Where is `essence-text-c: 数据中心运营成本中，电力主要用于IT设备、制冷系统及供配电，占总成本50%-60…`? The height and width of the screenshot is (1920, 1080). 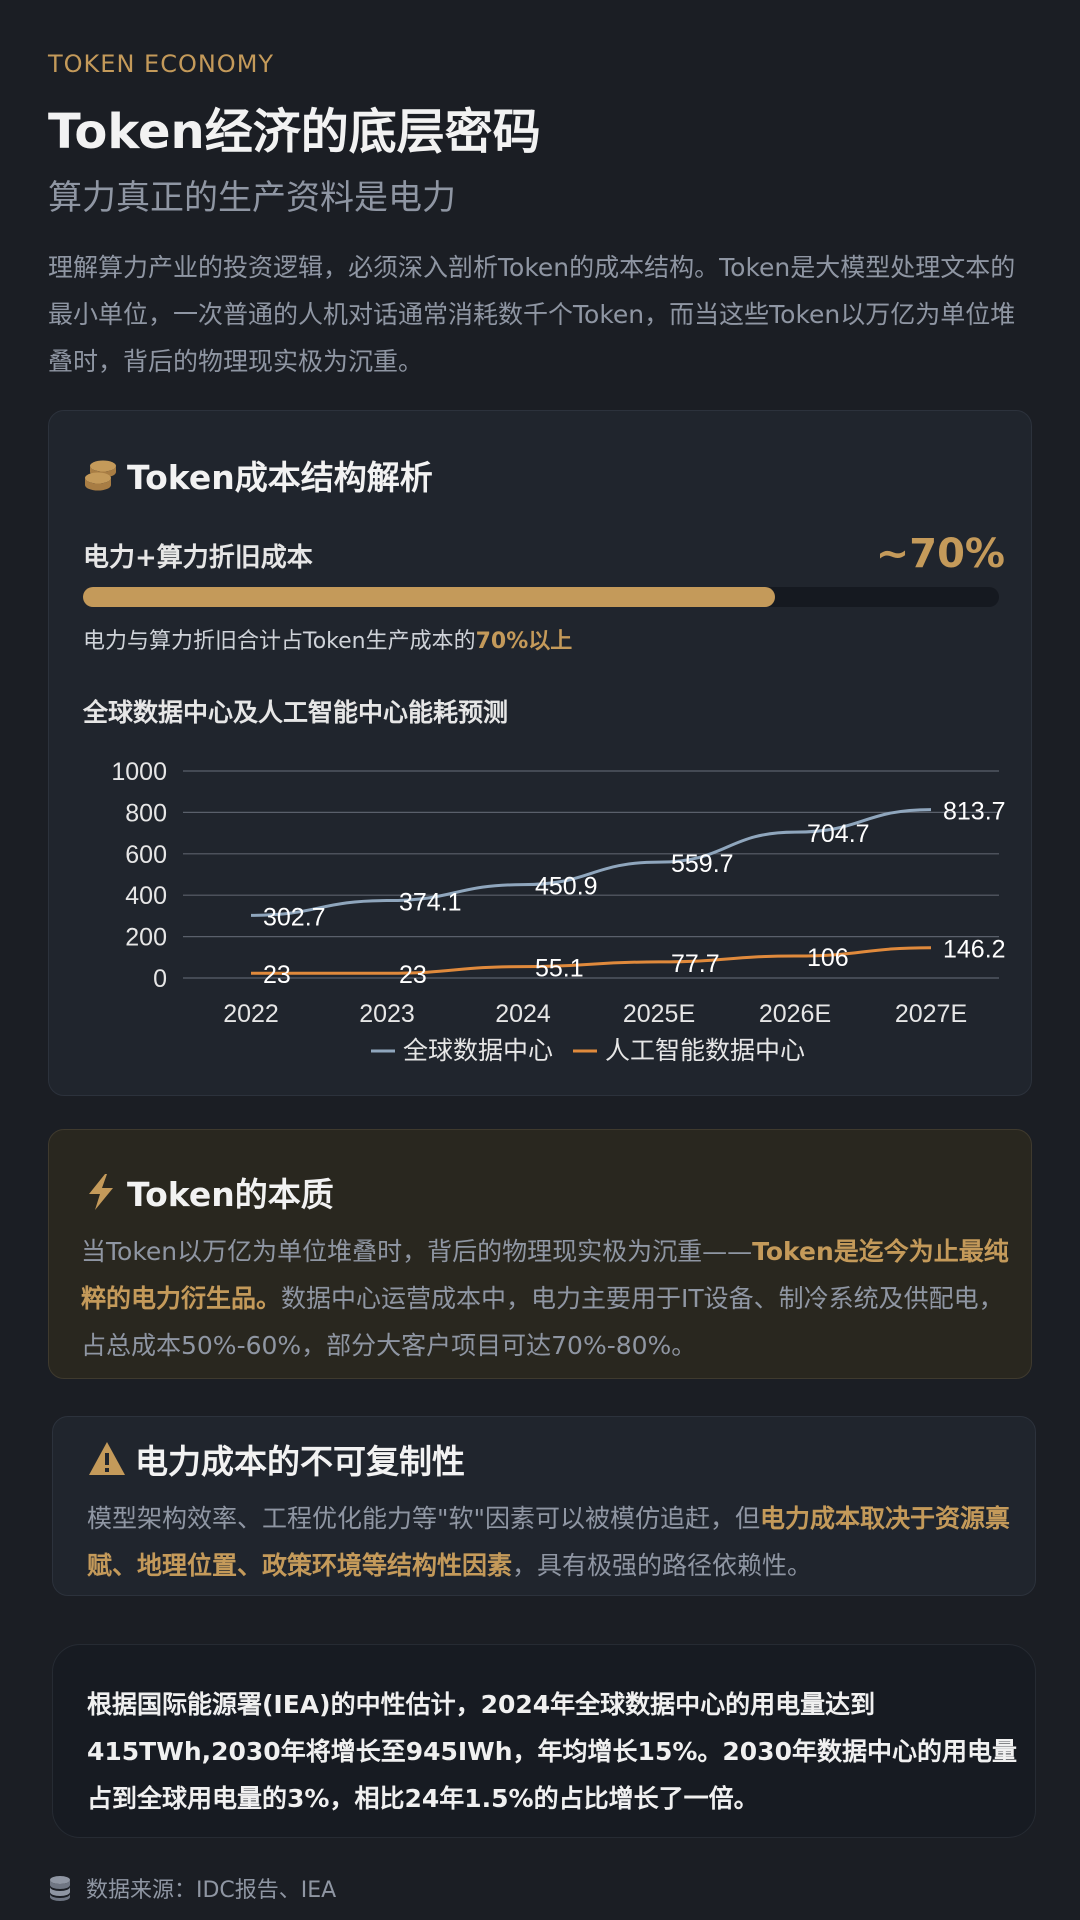 essence-text-c: 数据中心运营成本中，电力主要用于IT设备、制冷系统及供配电，占总成本50%-60… is located at coordinates (542, 1322).